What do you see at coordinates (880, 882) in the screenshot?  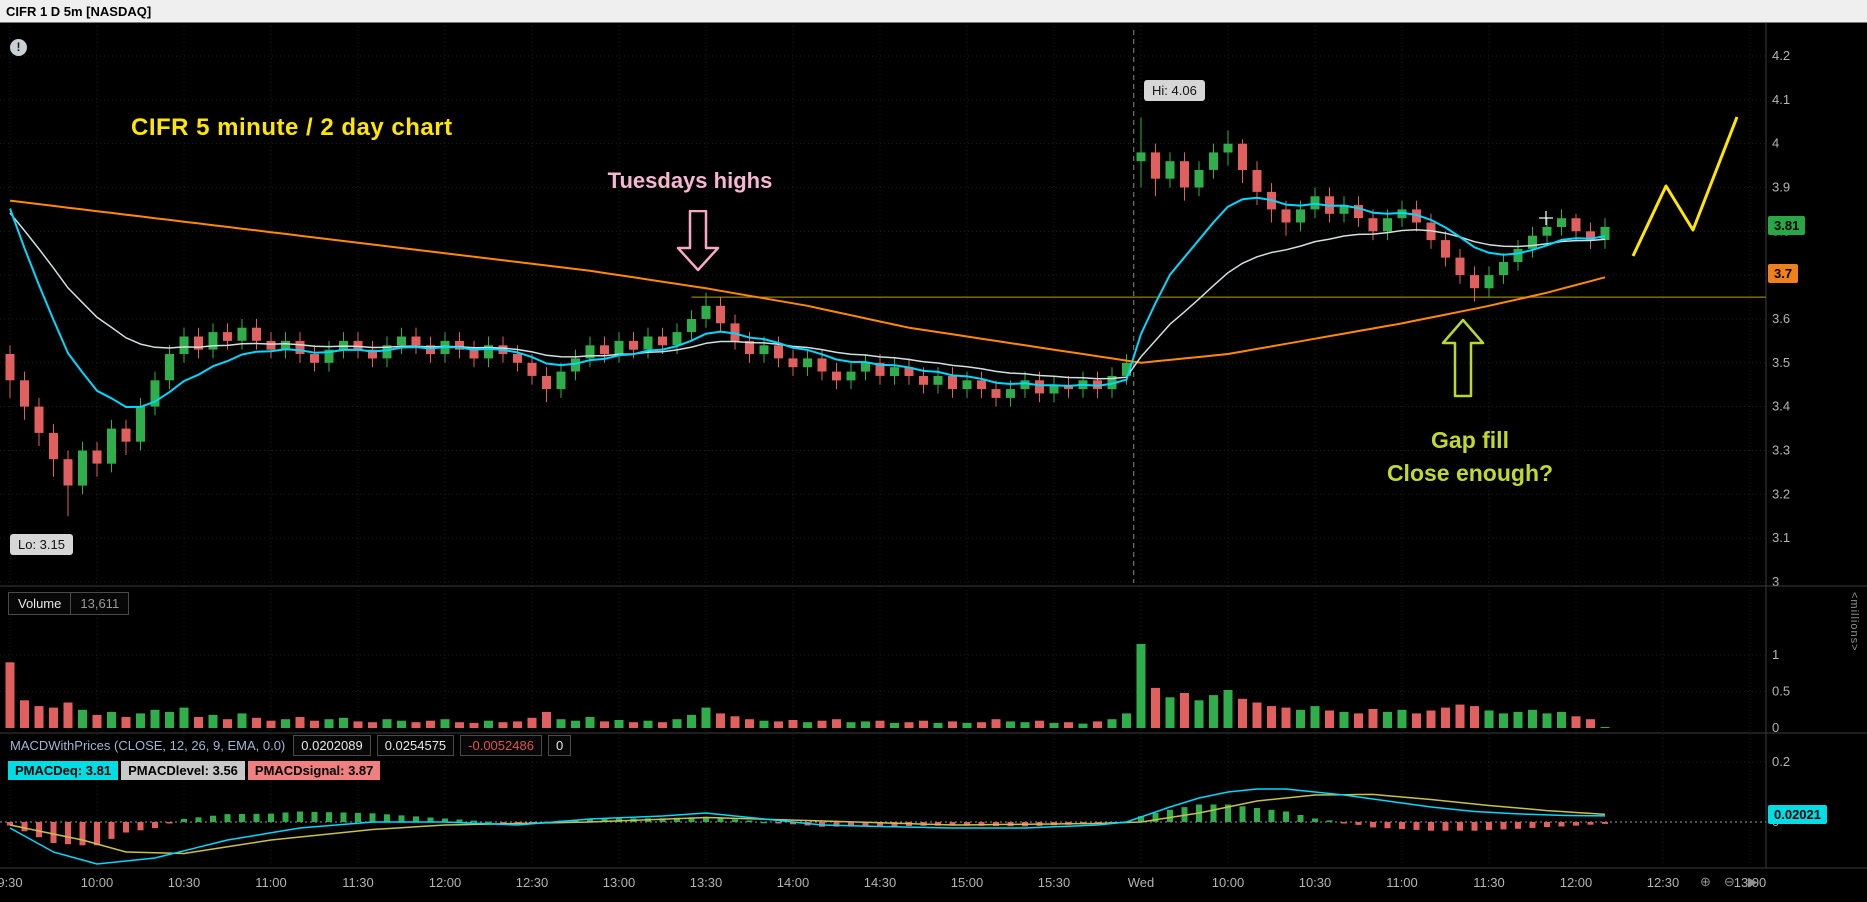 I see `svg-text: 14:30` at bounding box center [880, 882].